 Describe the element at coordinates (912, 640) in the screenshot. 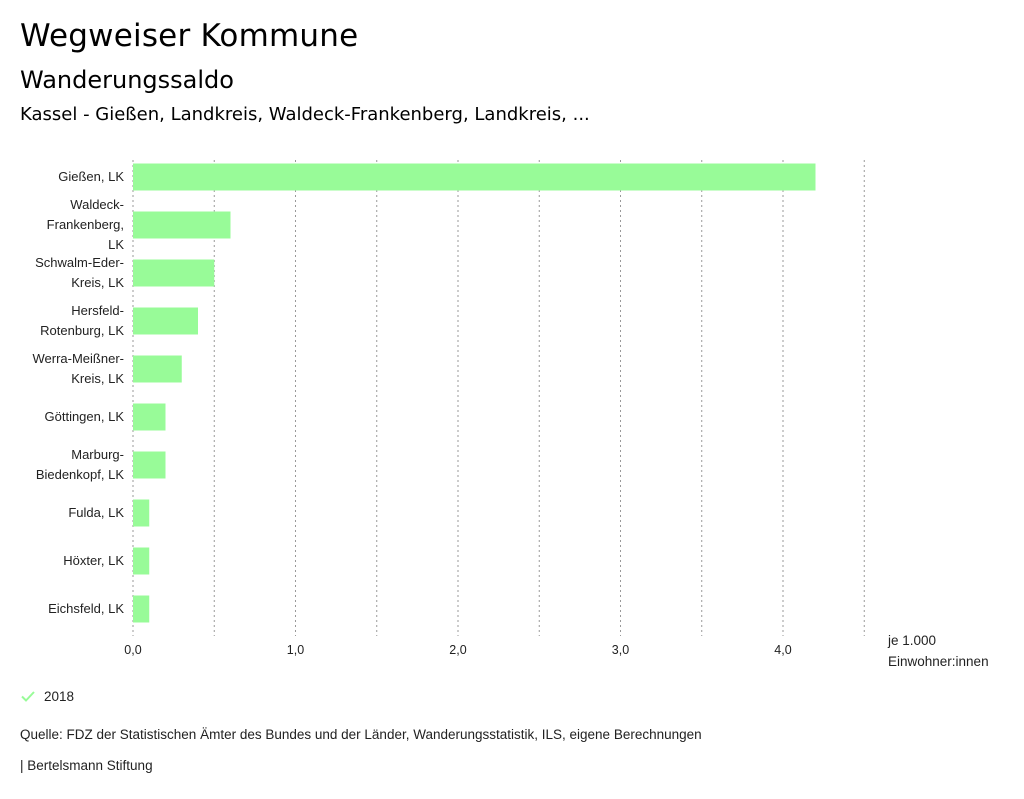

I see `x-axis-unit-line-1: je 1.000` at that location.